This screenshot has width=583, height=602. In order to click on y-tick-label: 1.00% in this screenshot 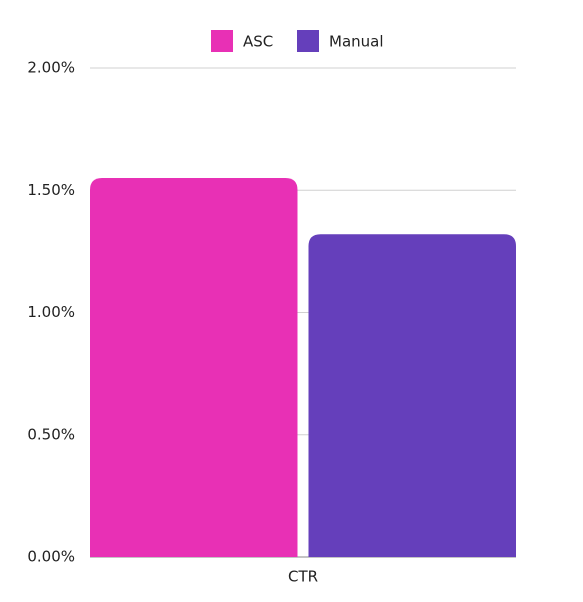, I will do `click(51, 312)`.